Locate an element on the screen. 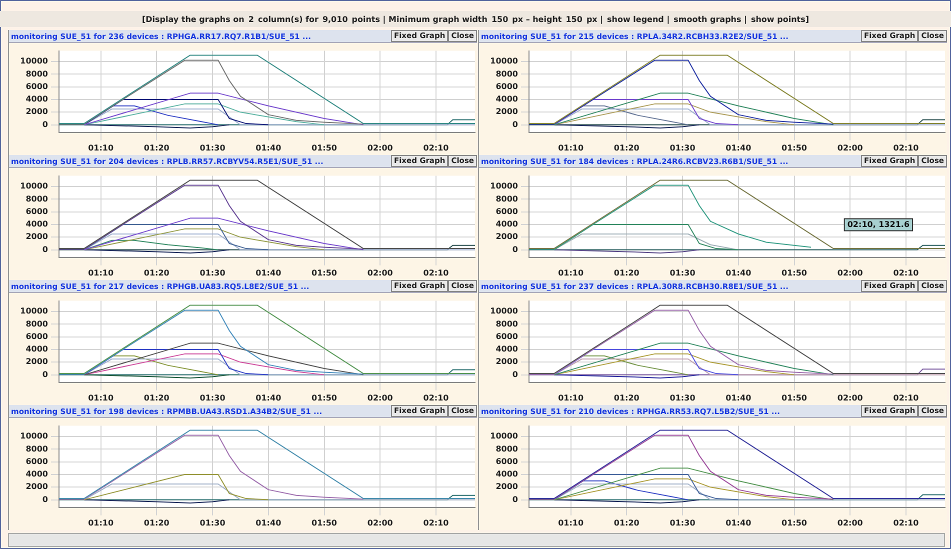 The width and height of the screenshot is (951, 549). text: 2 is located at coordinates (251, 19).